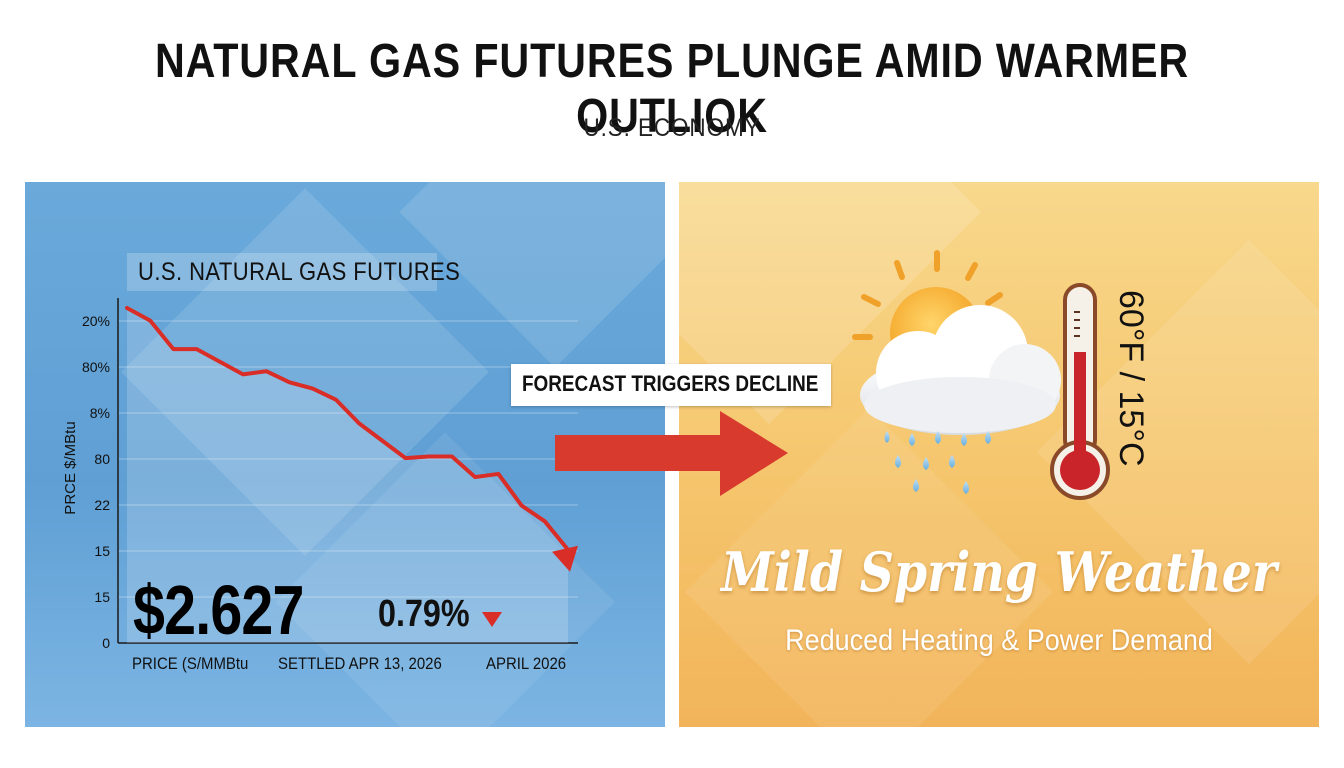 Image resolution: width=1344 pixels, height=768 pixels. Describe the element at coordinates (96, 321) in the screenshot. I see `y-tick-label: 20%` at that location.